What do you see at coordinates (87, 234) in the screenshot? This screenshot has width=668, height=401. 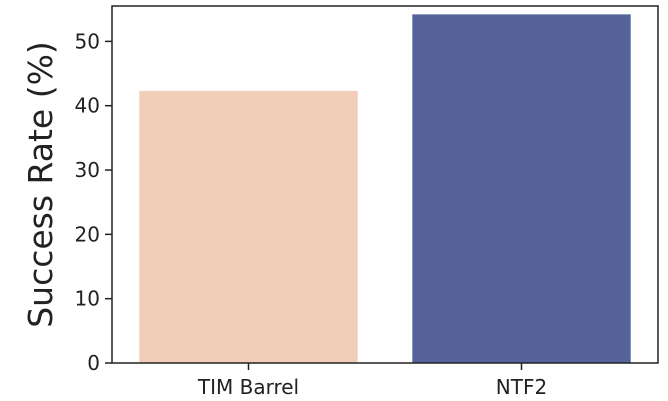 I see `y-tick-label: 20` at bounding box center [87, 234].